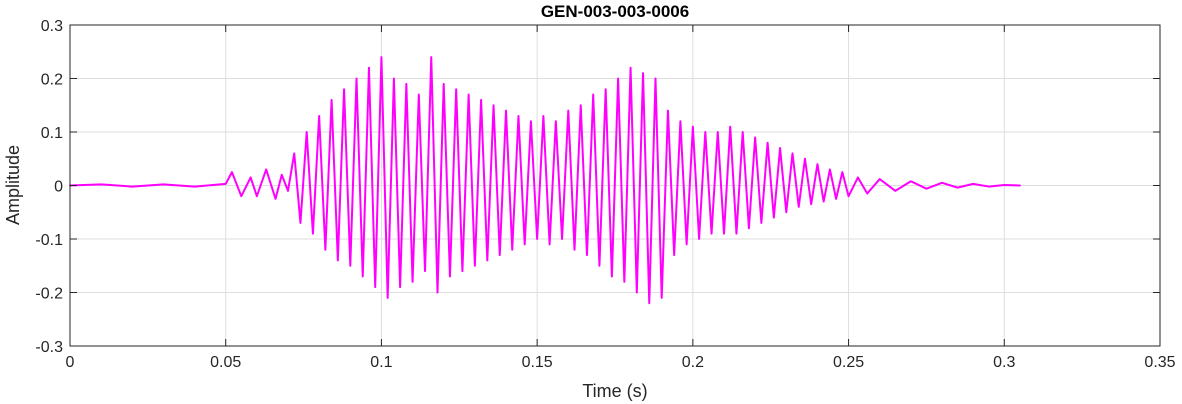 The height and width of the screenshot is (404, 1182). I want to click on x-axis-title: Time (s), so click(614, 391).